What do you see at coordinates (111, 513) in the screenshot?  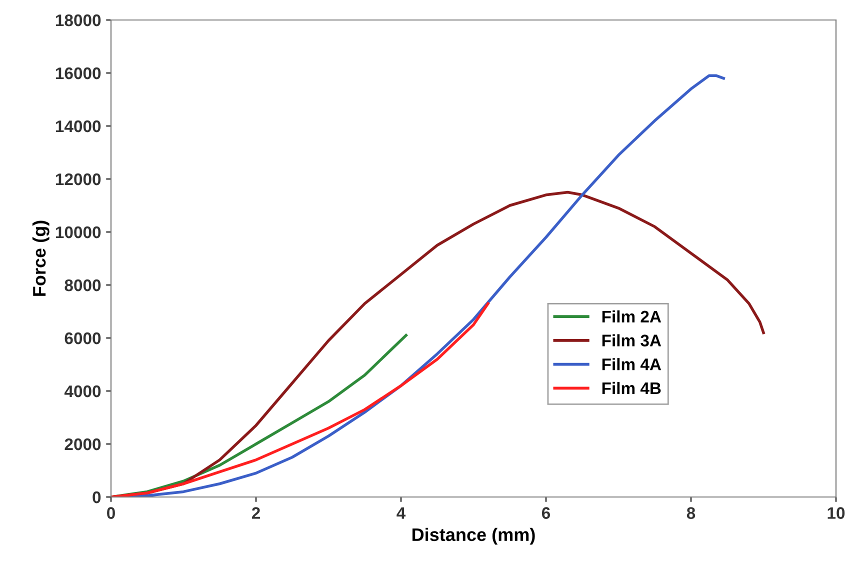 I see `x-tick-label: 0` at bounding box center [111, 513].